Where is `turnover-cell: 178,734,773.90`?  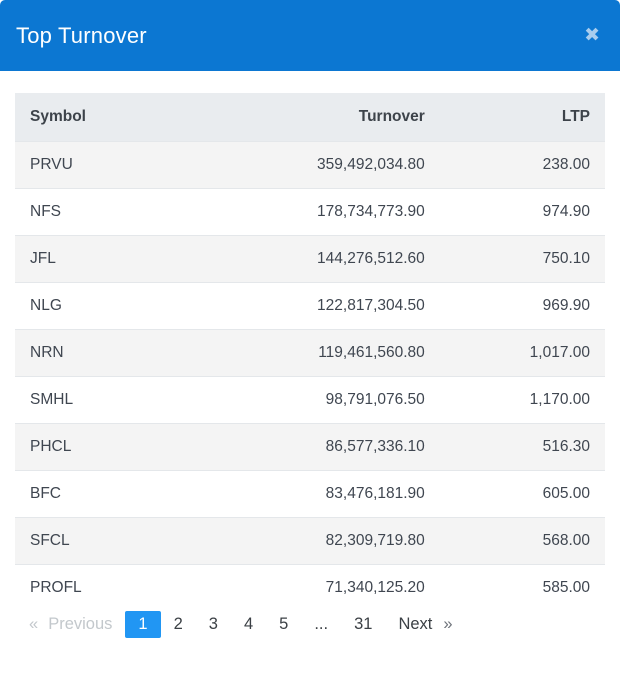 turnover-cell: 178,734,773.90 is located at coordinates (345, 212).